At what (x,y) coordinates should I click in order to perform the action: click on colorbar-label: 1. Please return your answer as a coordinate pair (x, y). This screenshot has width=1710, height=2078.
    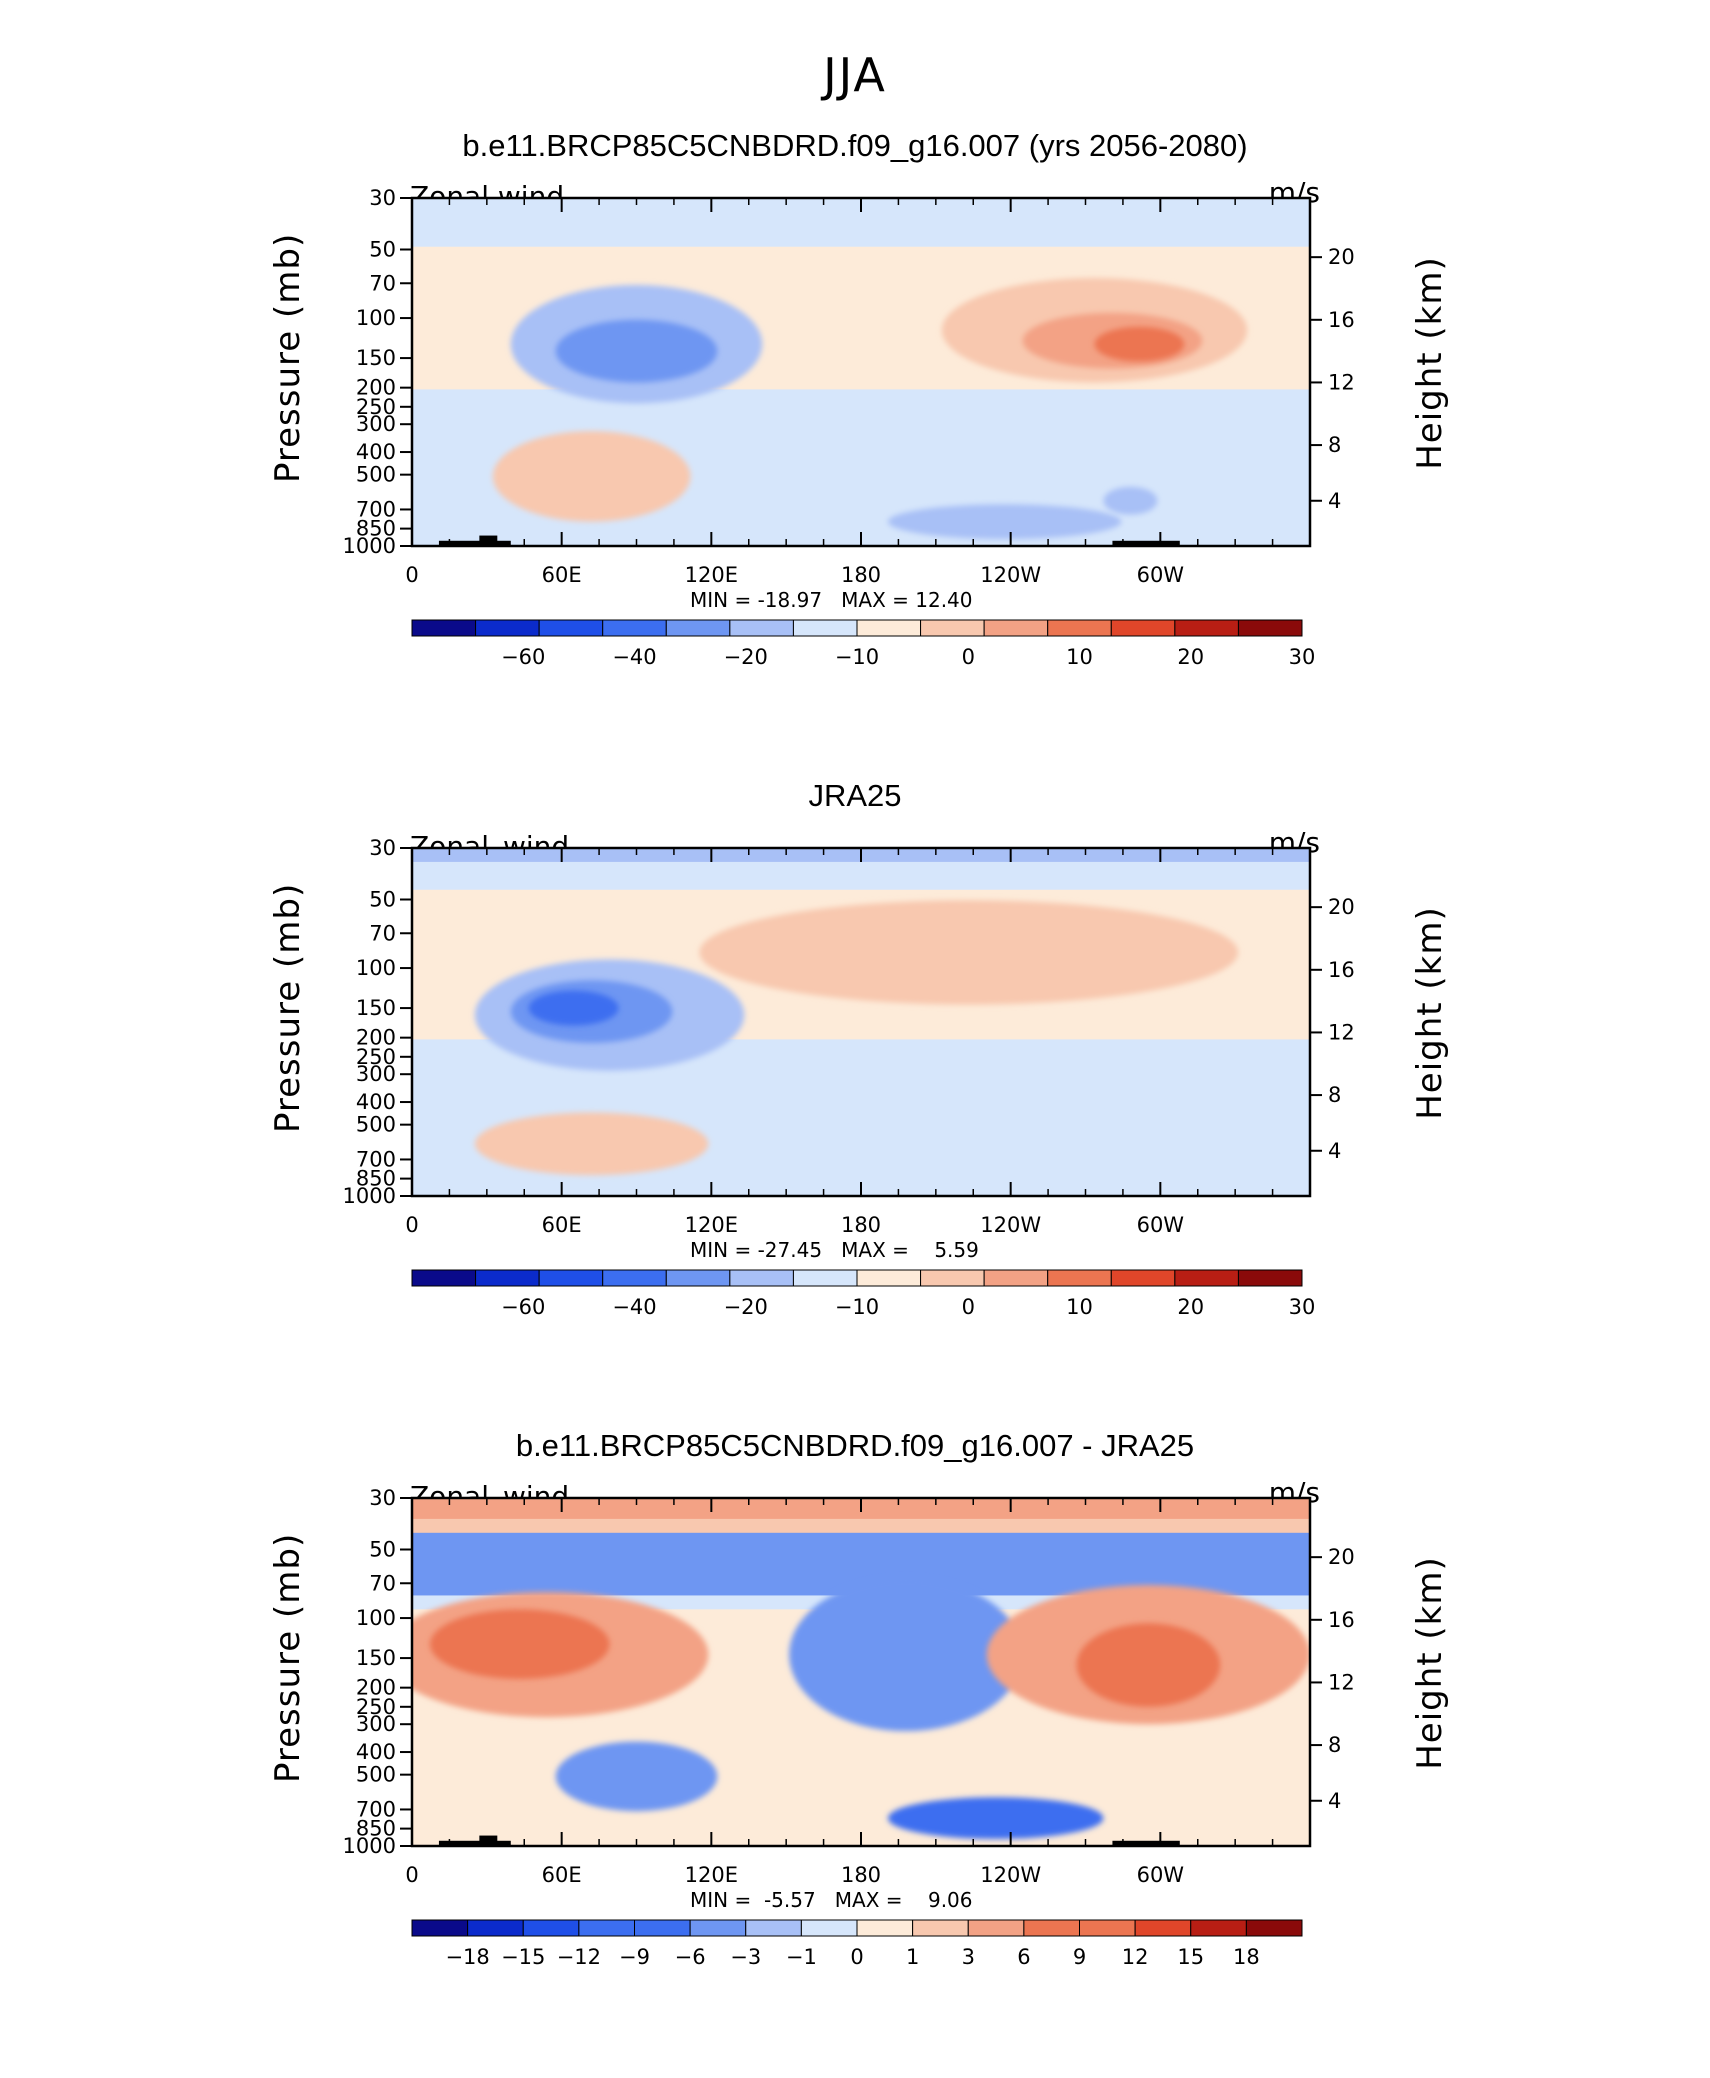
    Looking at the image, I should click on (912, 1957).